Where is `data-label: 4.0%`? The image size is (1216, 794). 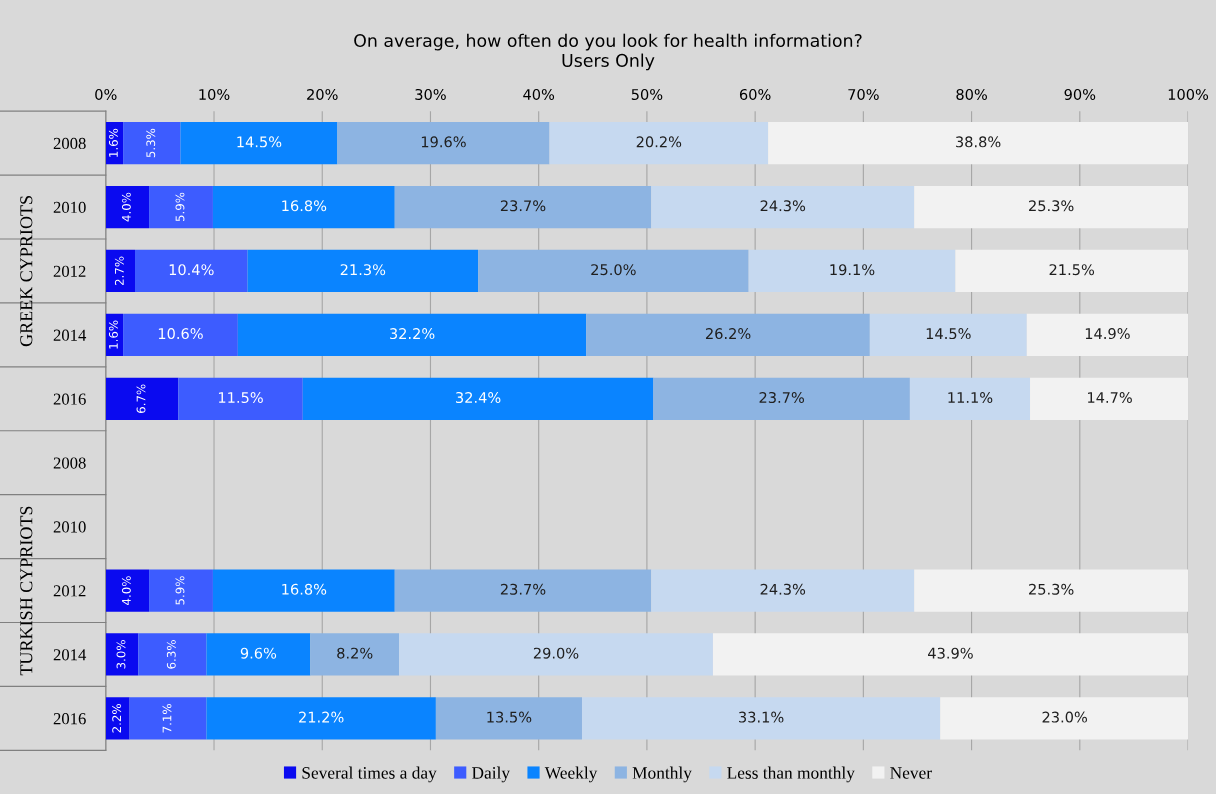 data-label: 4.0% is located at coordinates (126, 207).